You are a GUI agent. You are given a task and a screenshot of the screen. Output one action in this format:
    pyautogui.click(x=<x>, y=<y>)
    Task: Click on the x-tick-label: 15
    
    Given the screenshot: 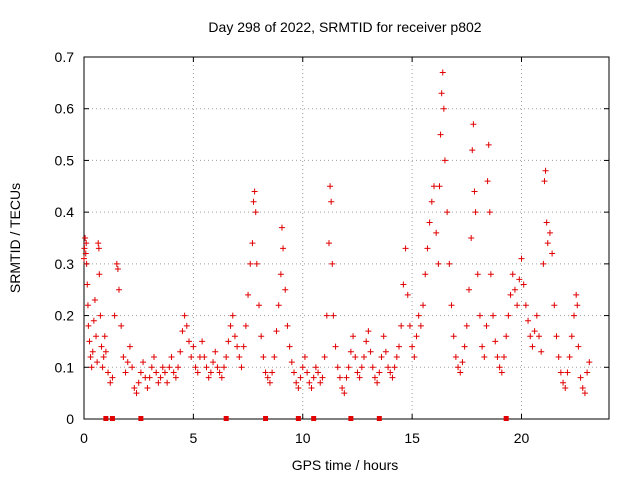 What is the action you would take?
    pyautogui.click(x=412, y=438)
    